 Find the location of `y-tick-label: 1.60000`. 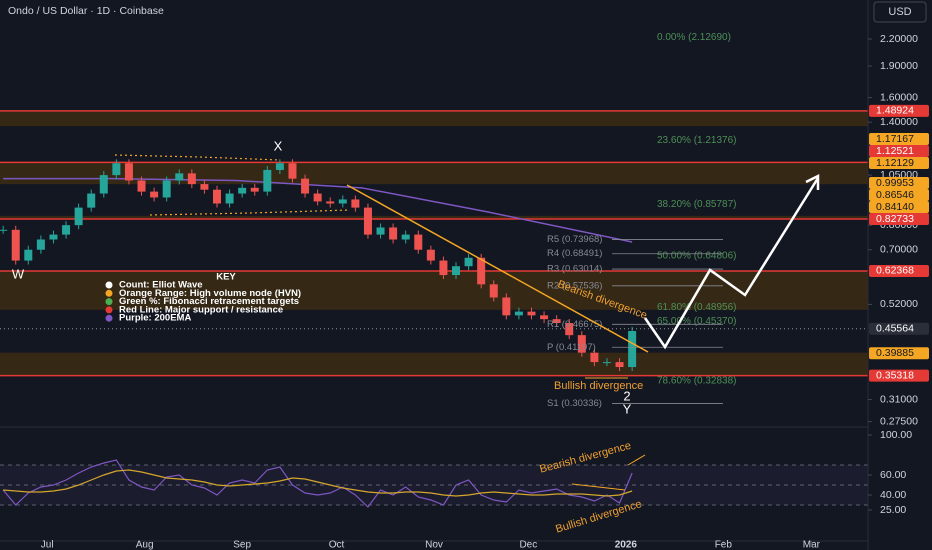

y-tick-label: 1.60000 is located at coordinates (899, 97).